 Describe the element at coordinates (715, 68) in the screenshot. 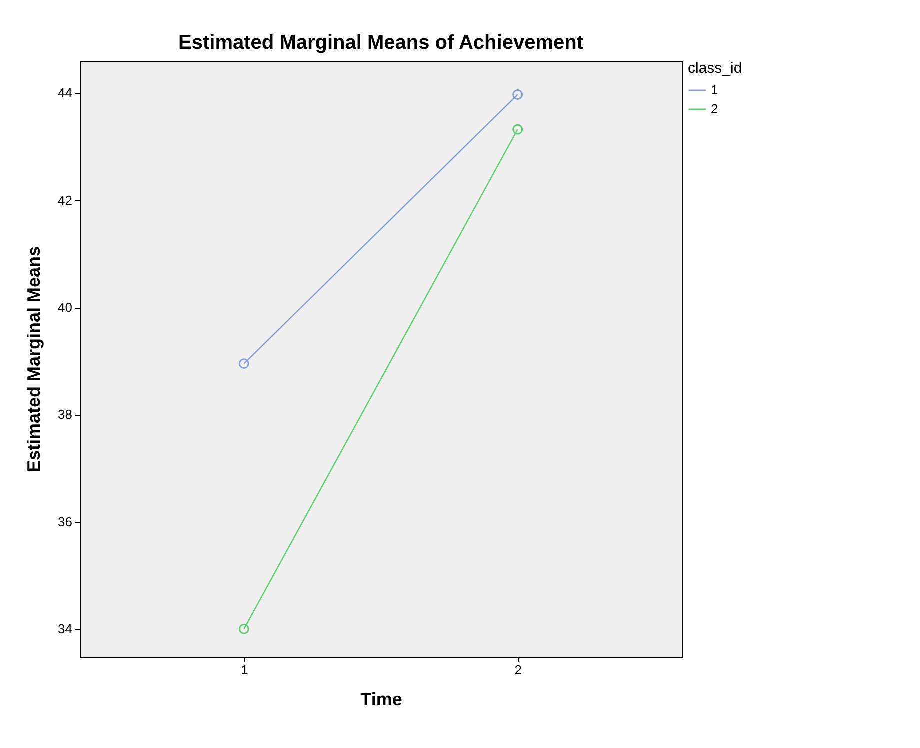

I see `legend-title: class_id` at that location.